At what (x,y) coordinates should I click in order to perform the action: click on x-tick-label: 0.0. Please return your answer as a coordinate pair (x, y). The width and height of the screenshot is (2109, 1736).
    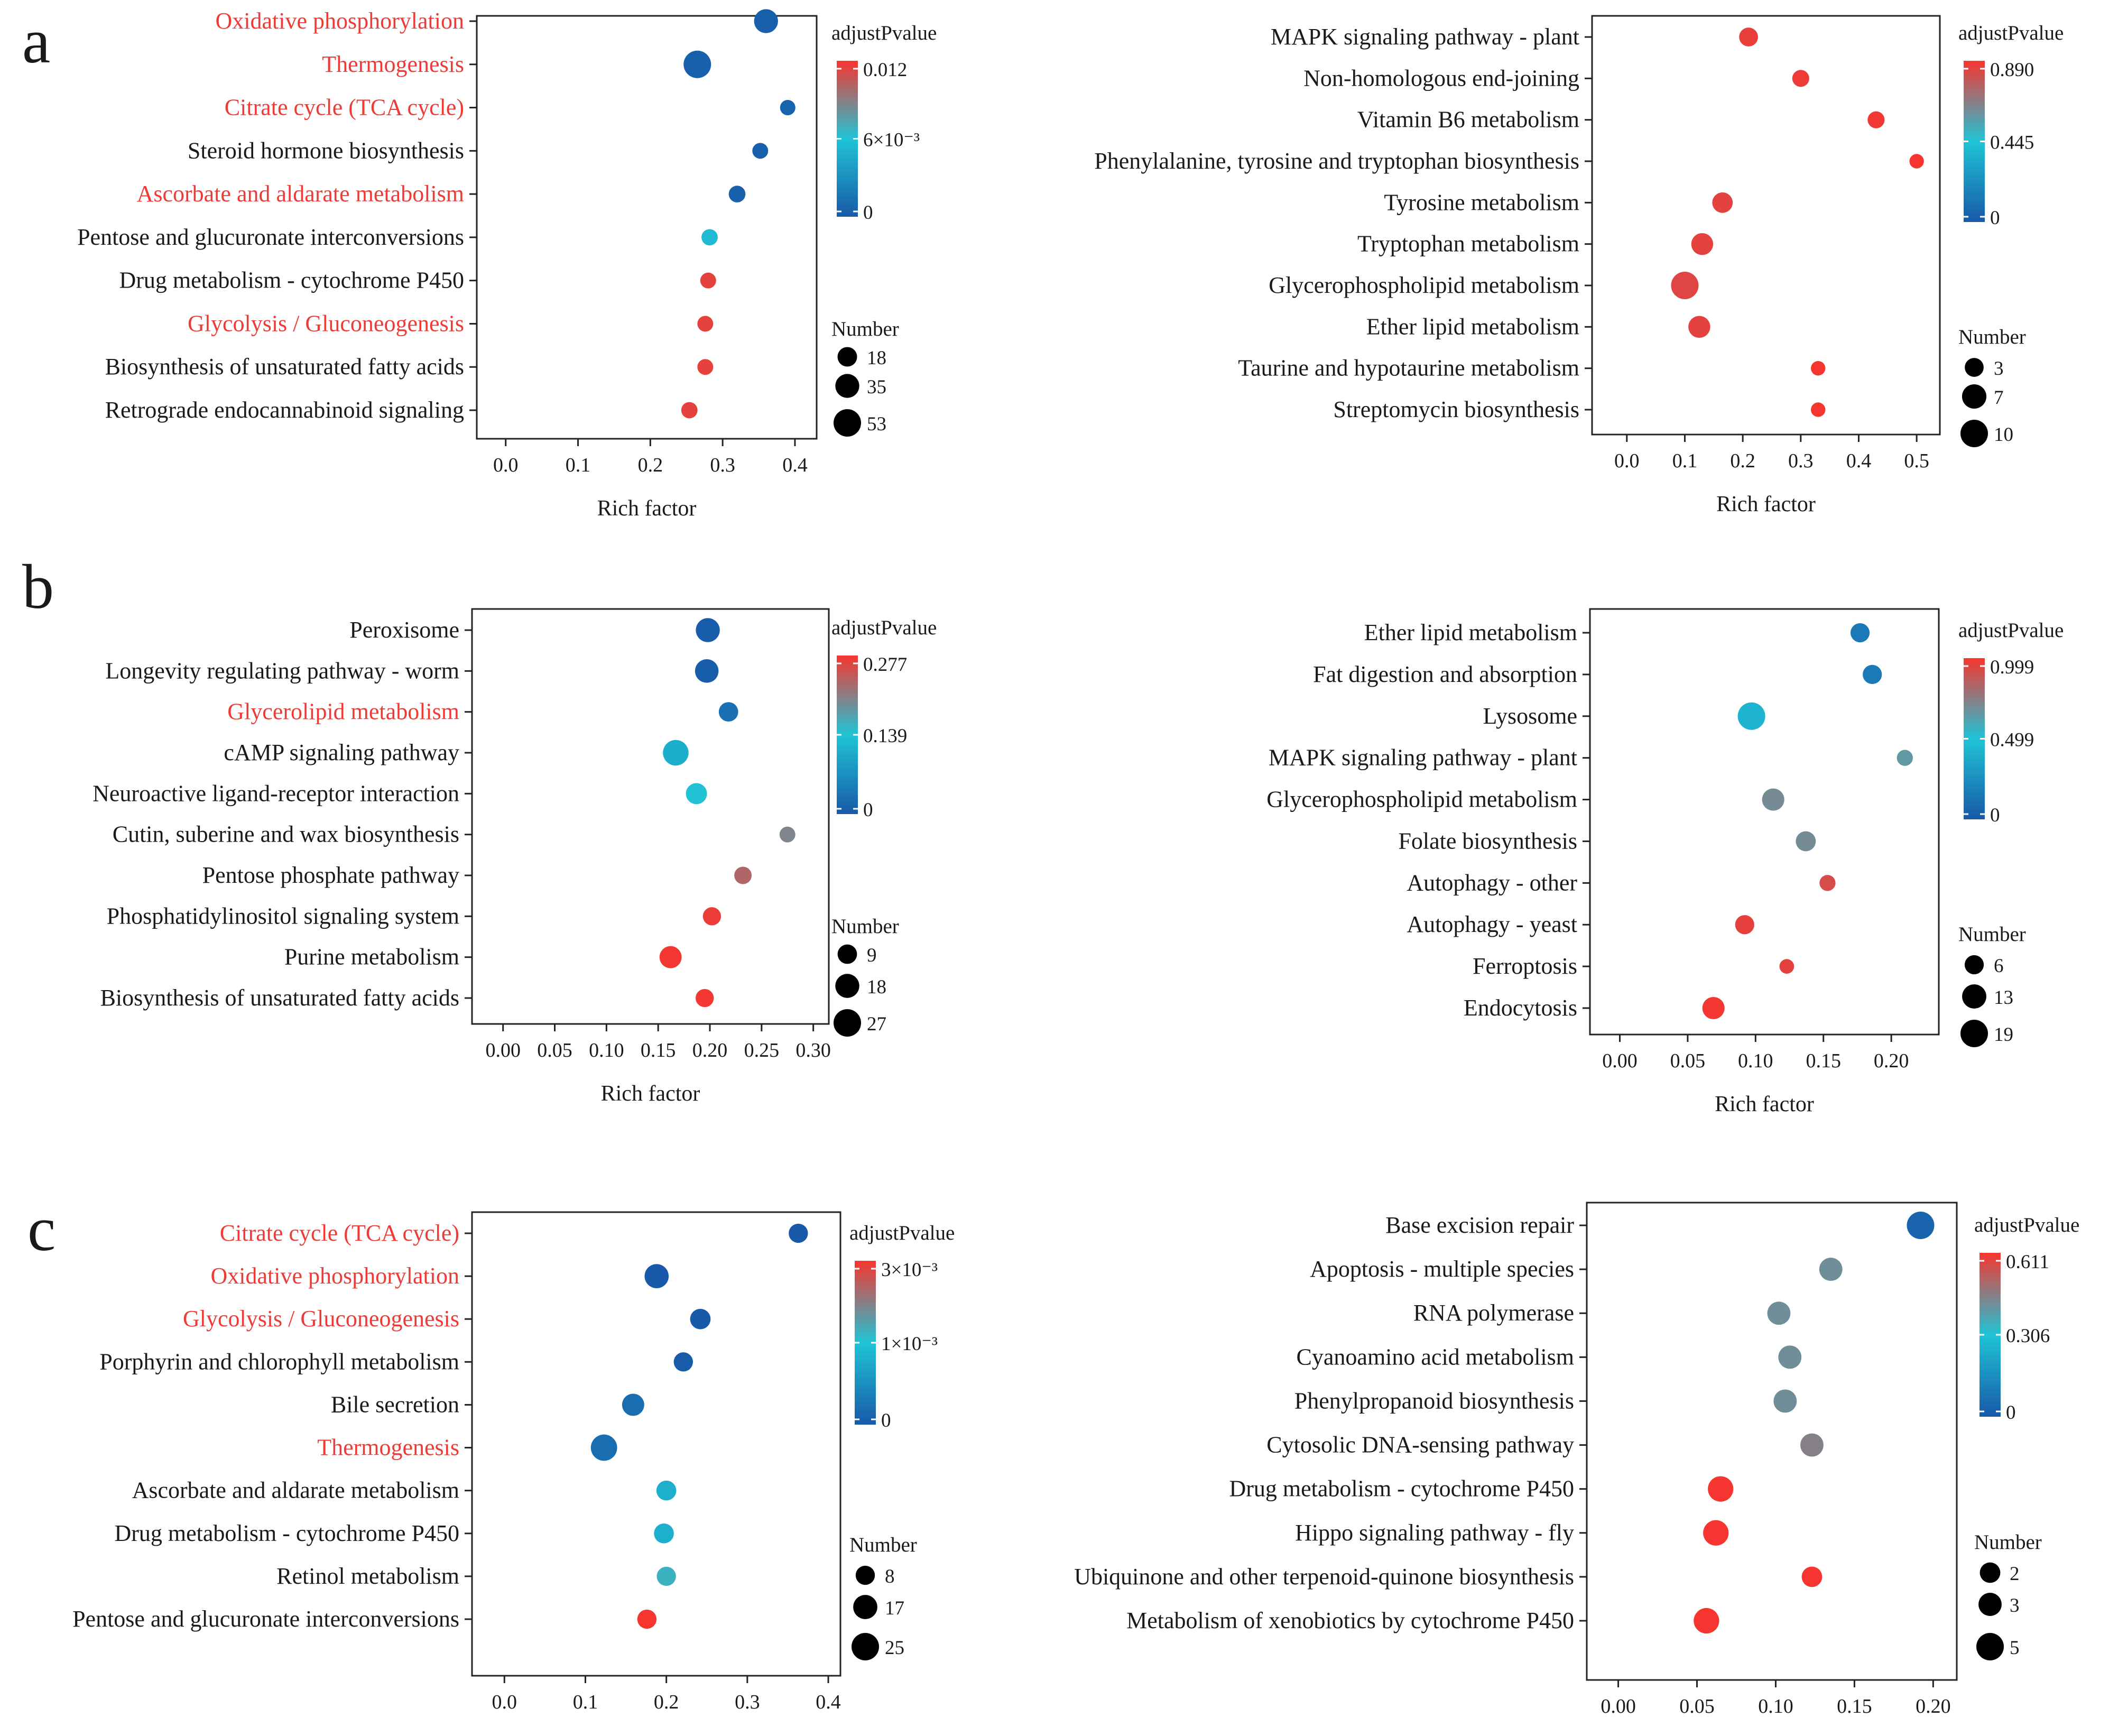
    Looking at the image, I should click on (1627, 461).